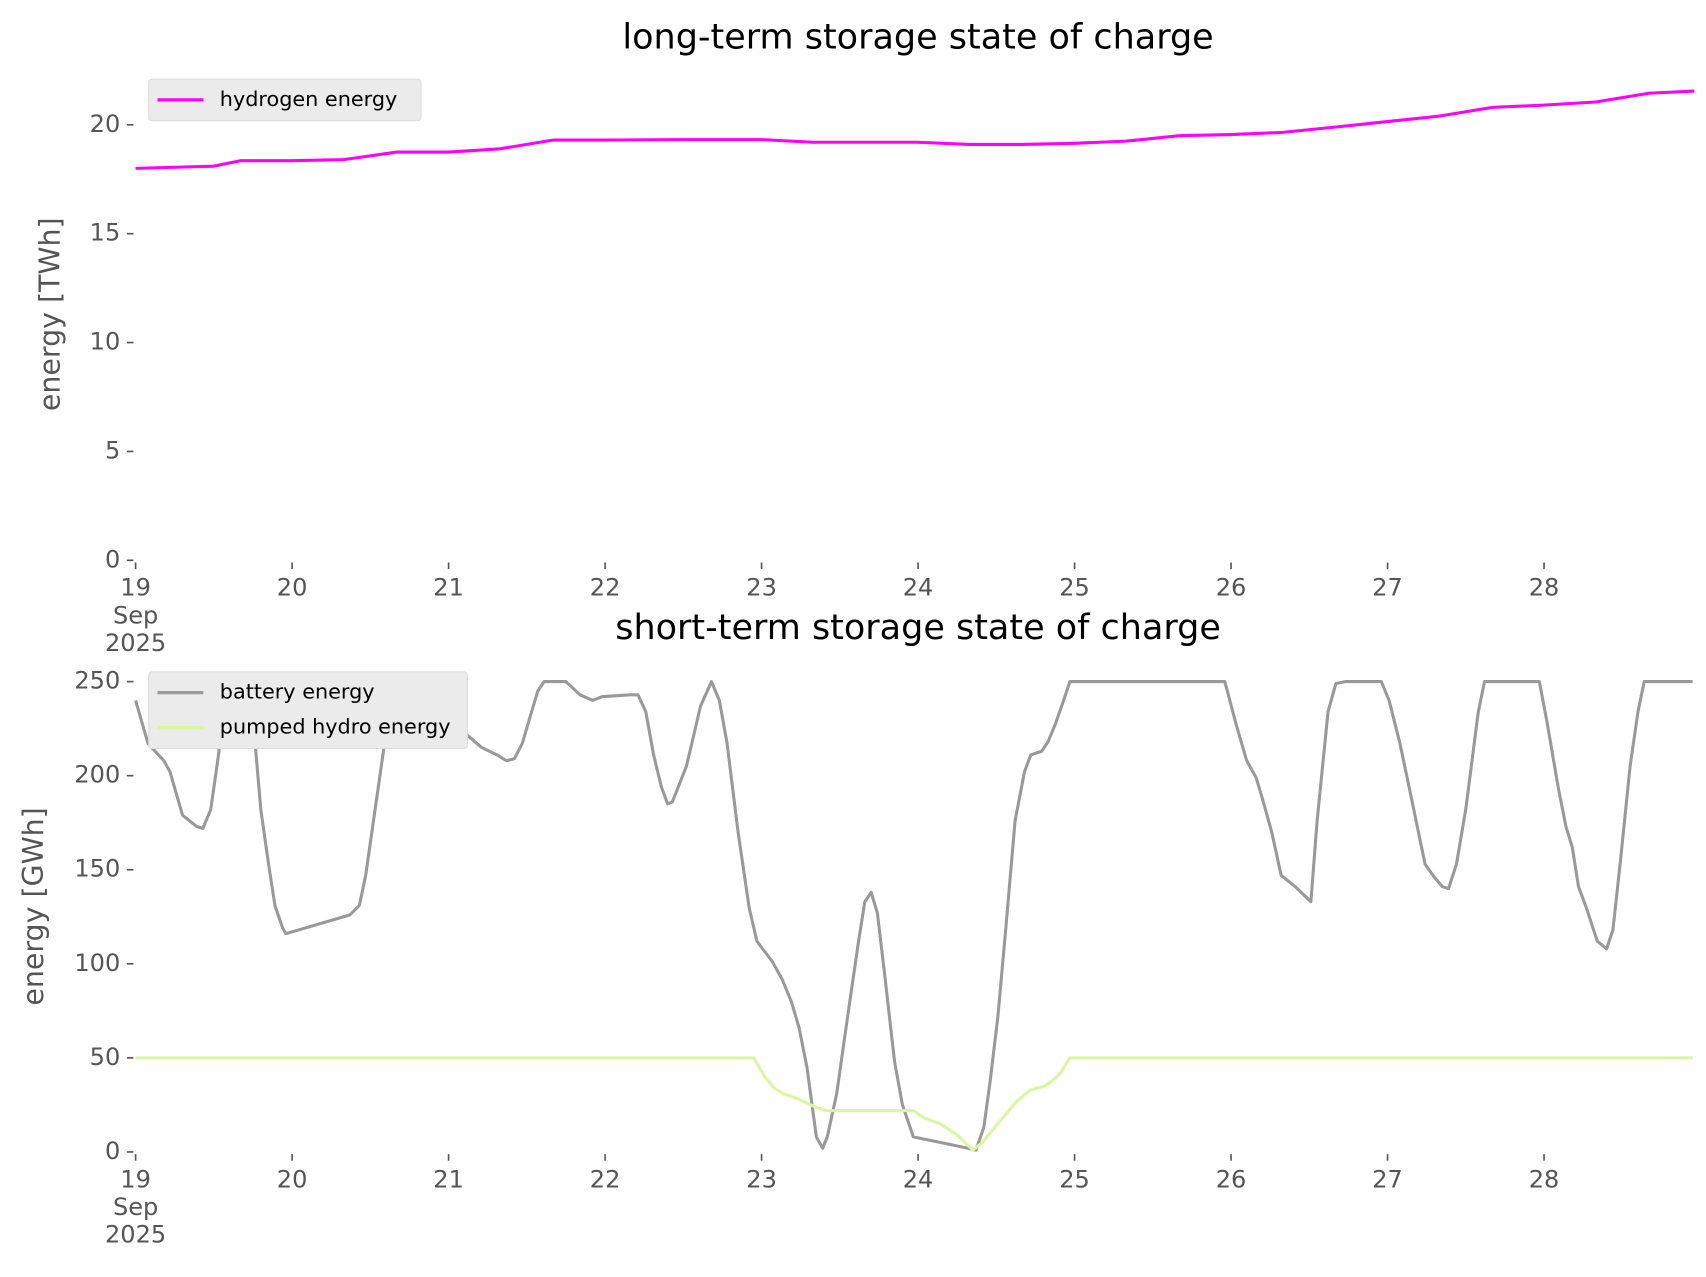 This screenshot has height=1277, width=1706. Describe the element at coordinates (33, 906) in the screenshot. I see `y-axis-label: energy [GWh]` at that location.